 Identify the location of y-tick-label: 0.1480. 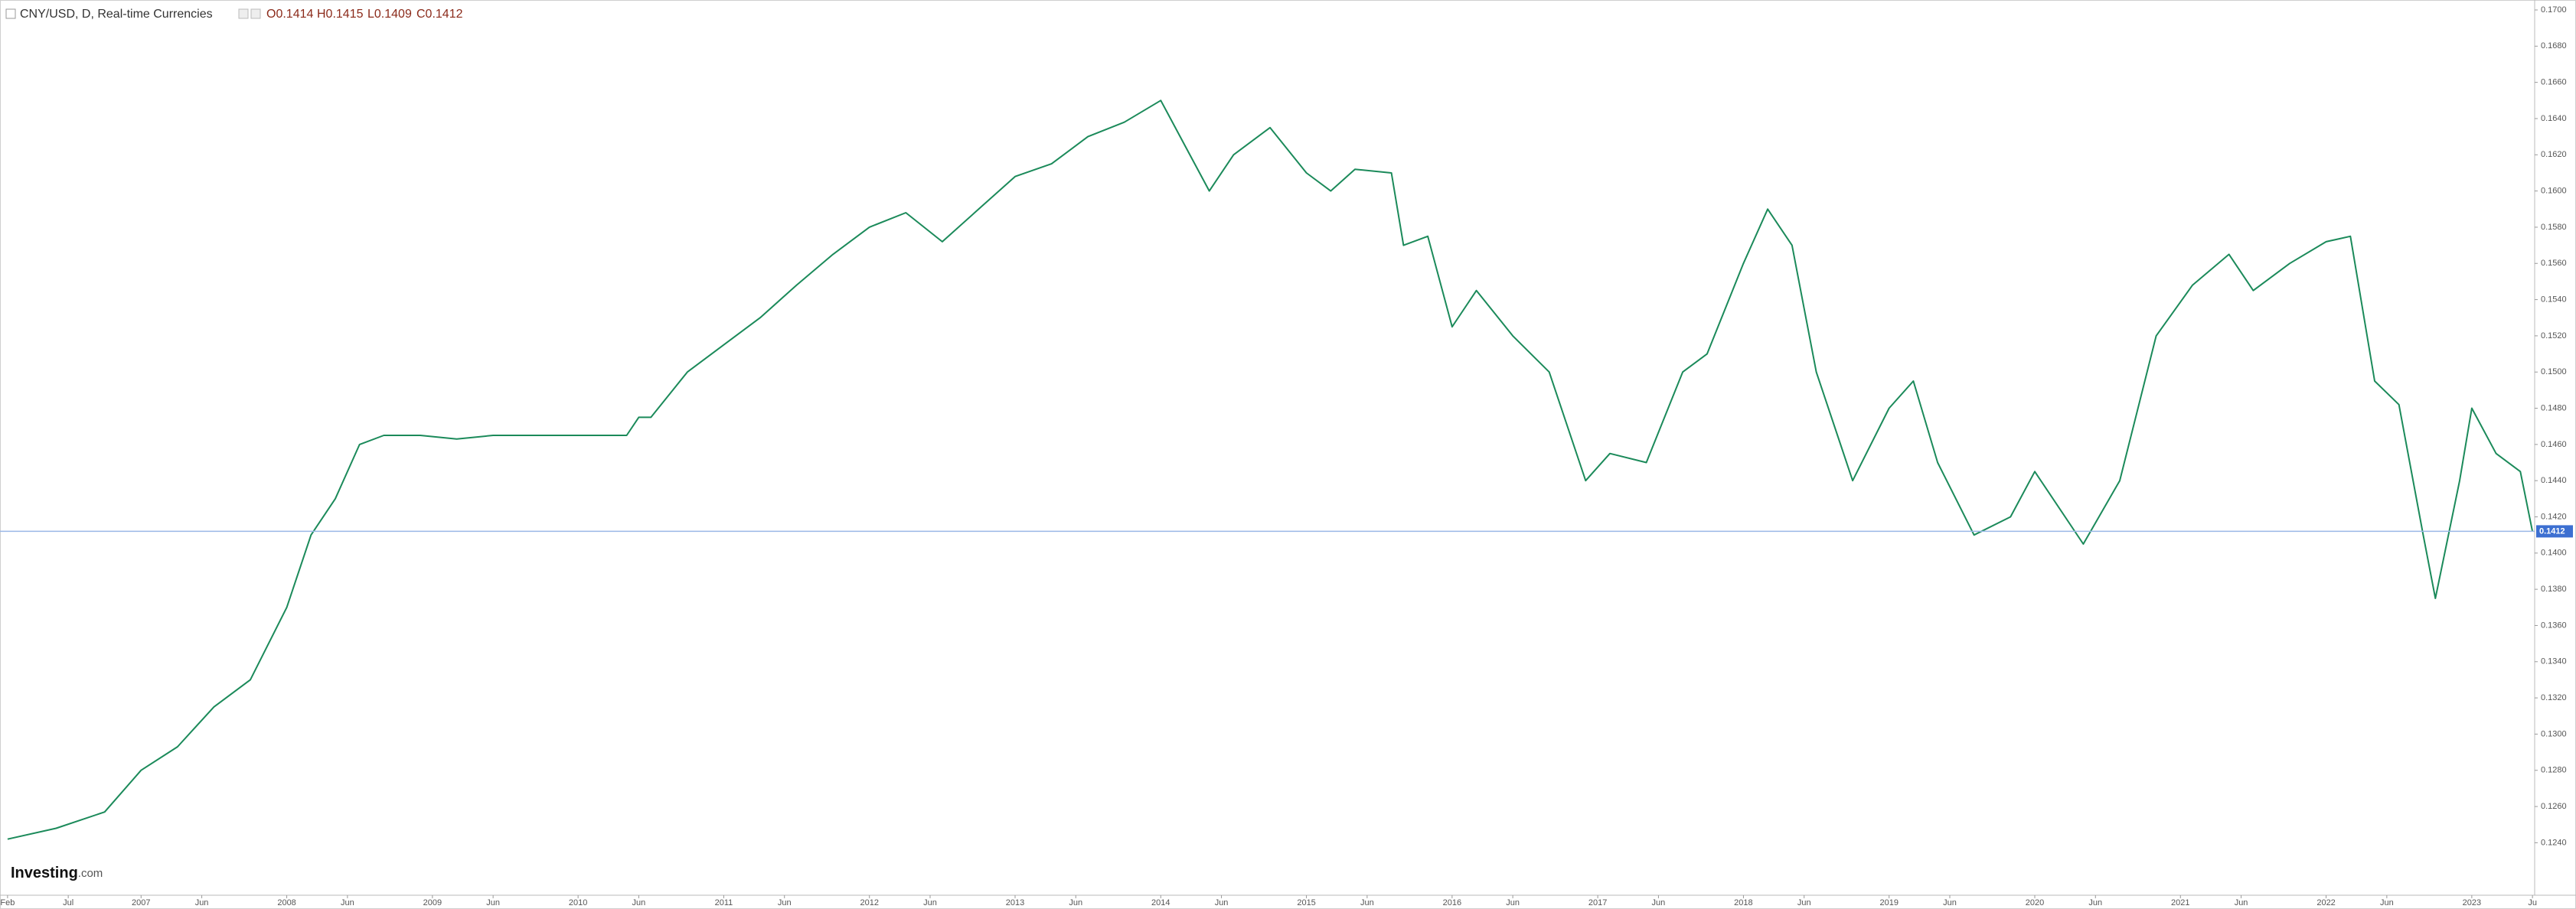
(2554, 408).